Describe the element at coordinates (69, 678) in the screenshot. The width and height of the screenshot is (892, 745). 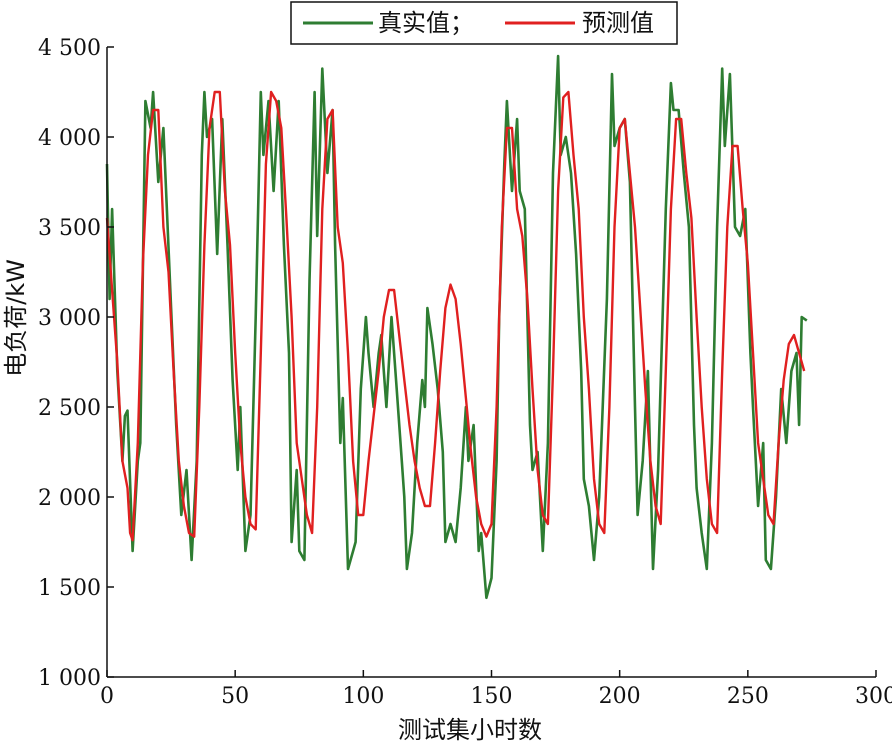
I see `y-tick-label: 1 000` at that location.